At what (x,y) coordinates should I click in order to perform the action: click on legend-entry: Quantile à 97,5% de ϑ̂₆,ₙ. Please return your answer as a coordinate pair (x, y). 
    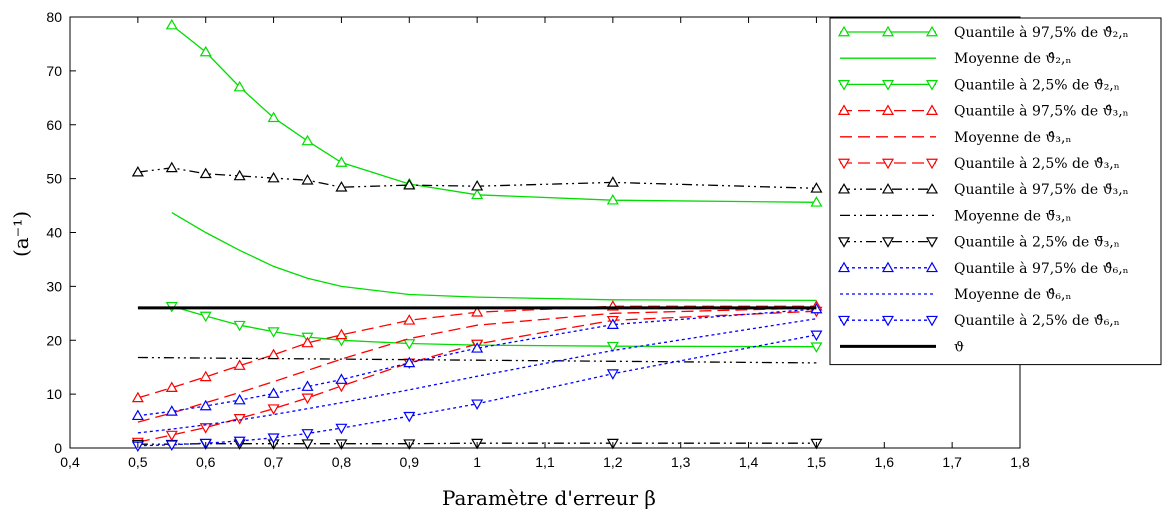
    Looking at the image, I should click on (983, 268).